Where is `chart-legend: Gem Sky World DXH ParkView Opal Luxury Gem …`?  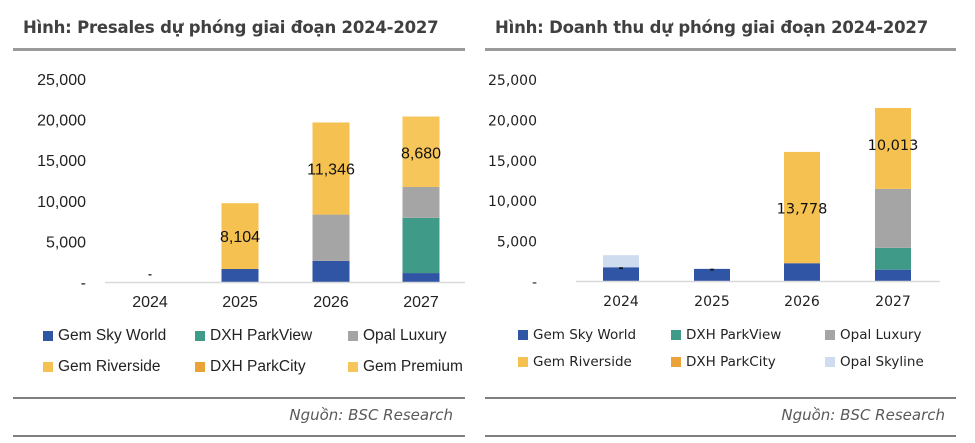 chart-legend: Gem Sky World DXH ParkView Opal Luxury Gem … is located at coordinates (255, 357).